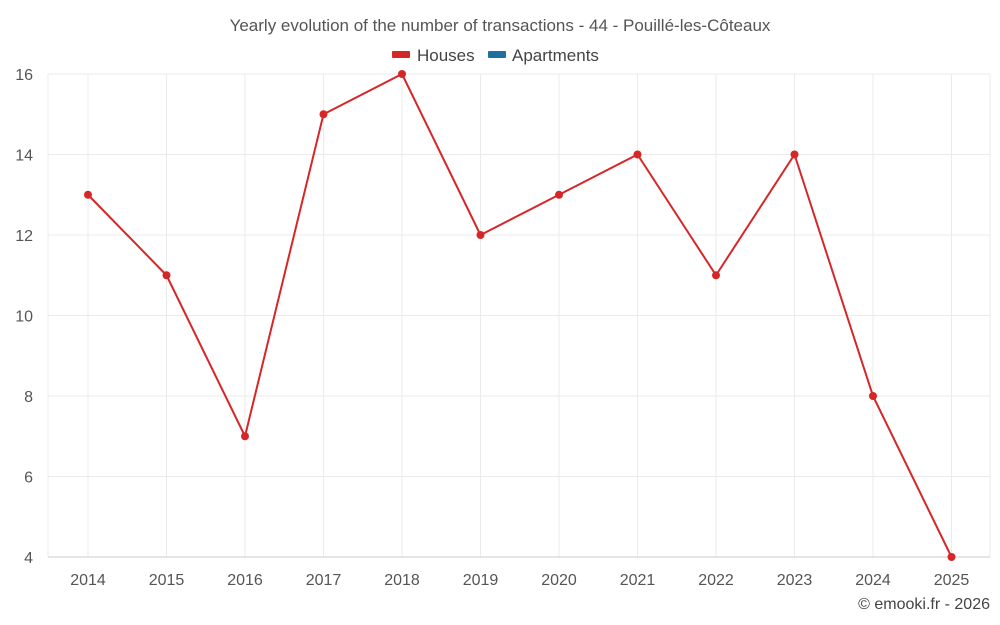 This screenshot has width=1000, height=625. What do you see at coordinates (24, 156) in the screenshot?
I see `y-tick-label: 14` at bounding box center [24, 156].